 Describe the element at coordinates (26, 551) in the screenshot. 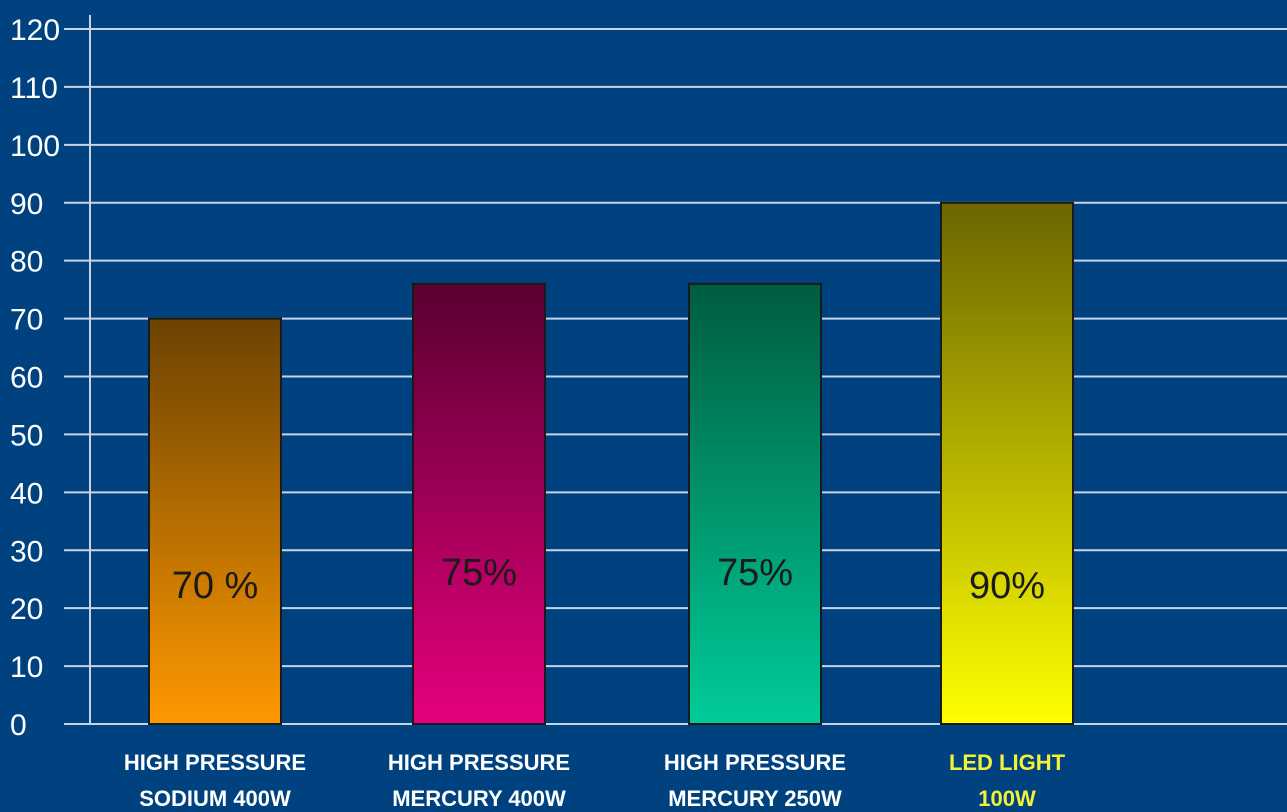

I see `y-tick-label: 30` at that location.